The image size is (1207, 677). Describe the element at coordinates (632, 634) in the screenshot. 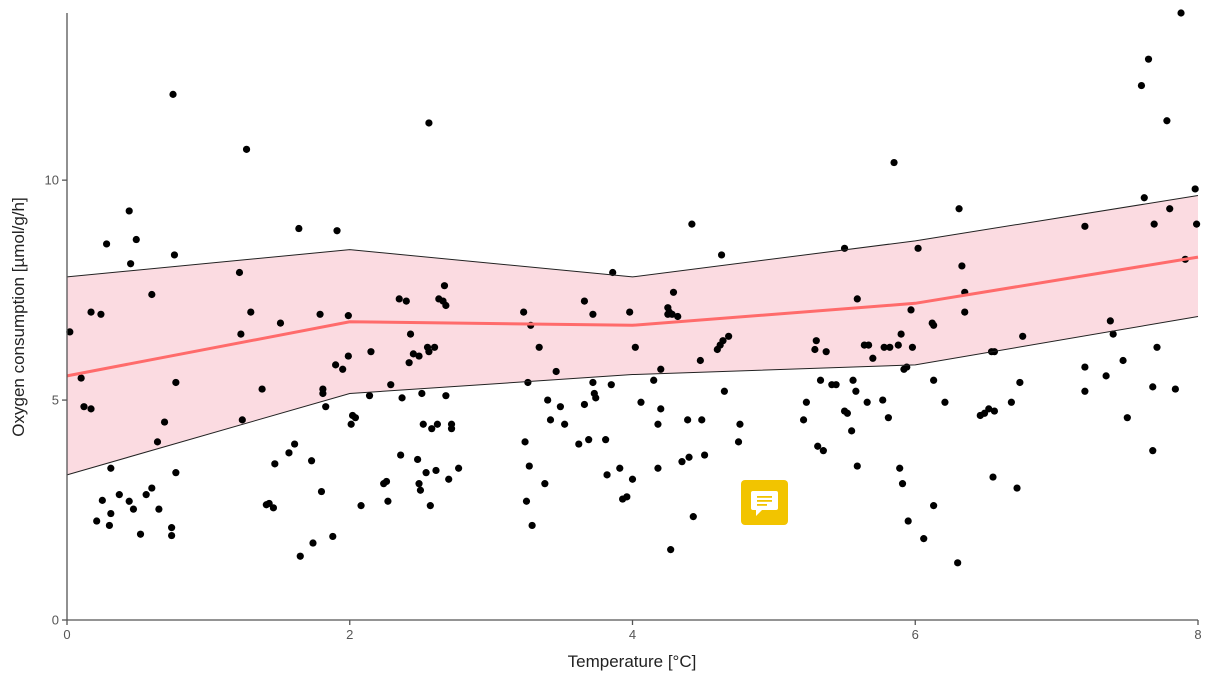

I see `x-tick-label: 4` at that location.